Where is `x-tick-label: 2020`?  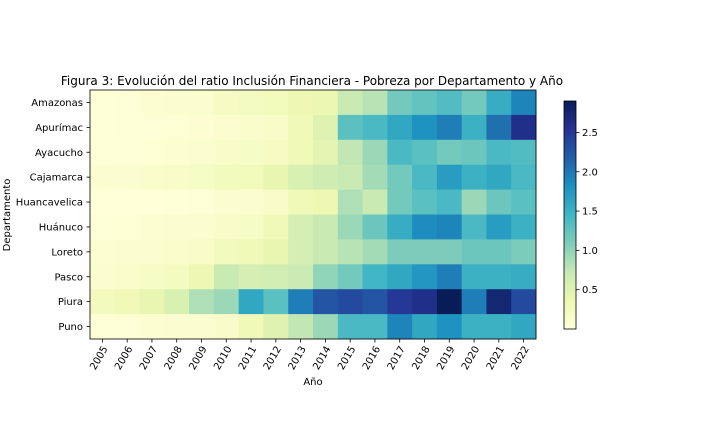
x-tick-label: 2020 is located at coordinates (471, 359).